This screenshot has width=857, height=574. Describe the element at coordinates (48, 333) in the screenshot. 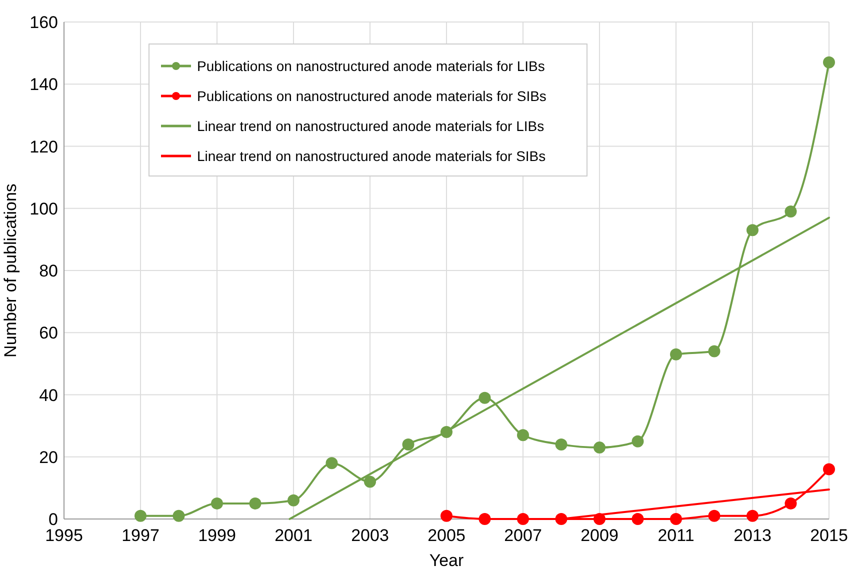

I see `y-tick-label: 60` at that location.